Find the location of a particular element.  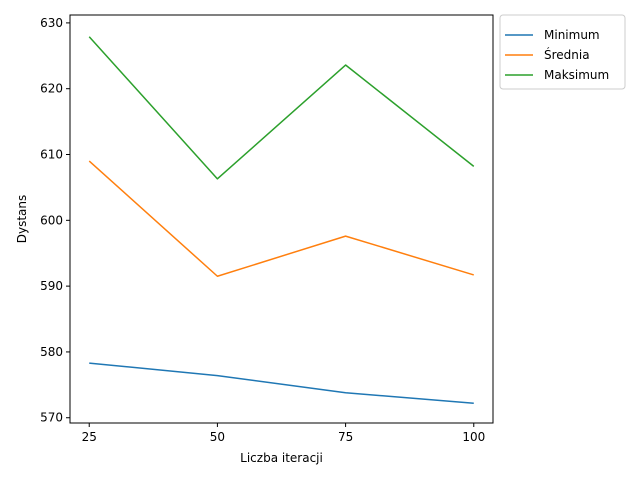

x-tick-label: 100 is located at coordinates (473, 437).